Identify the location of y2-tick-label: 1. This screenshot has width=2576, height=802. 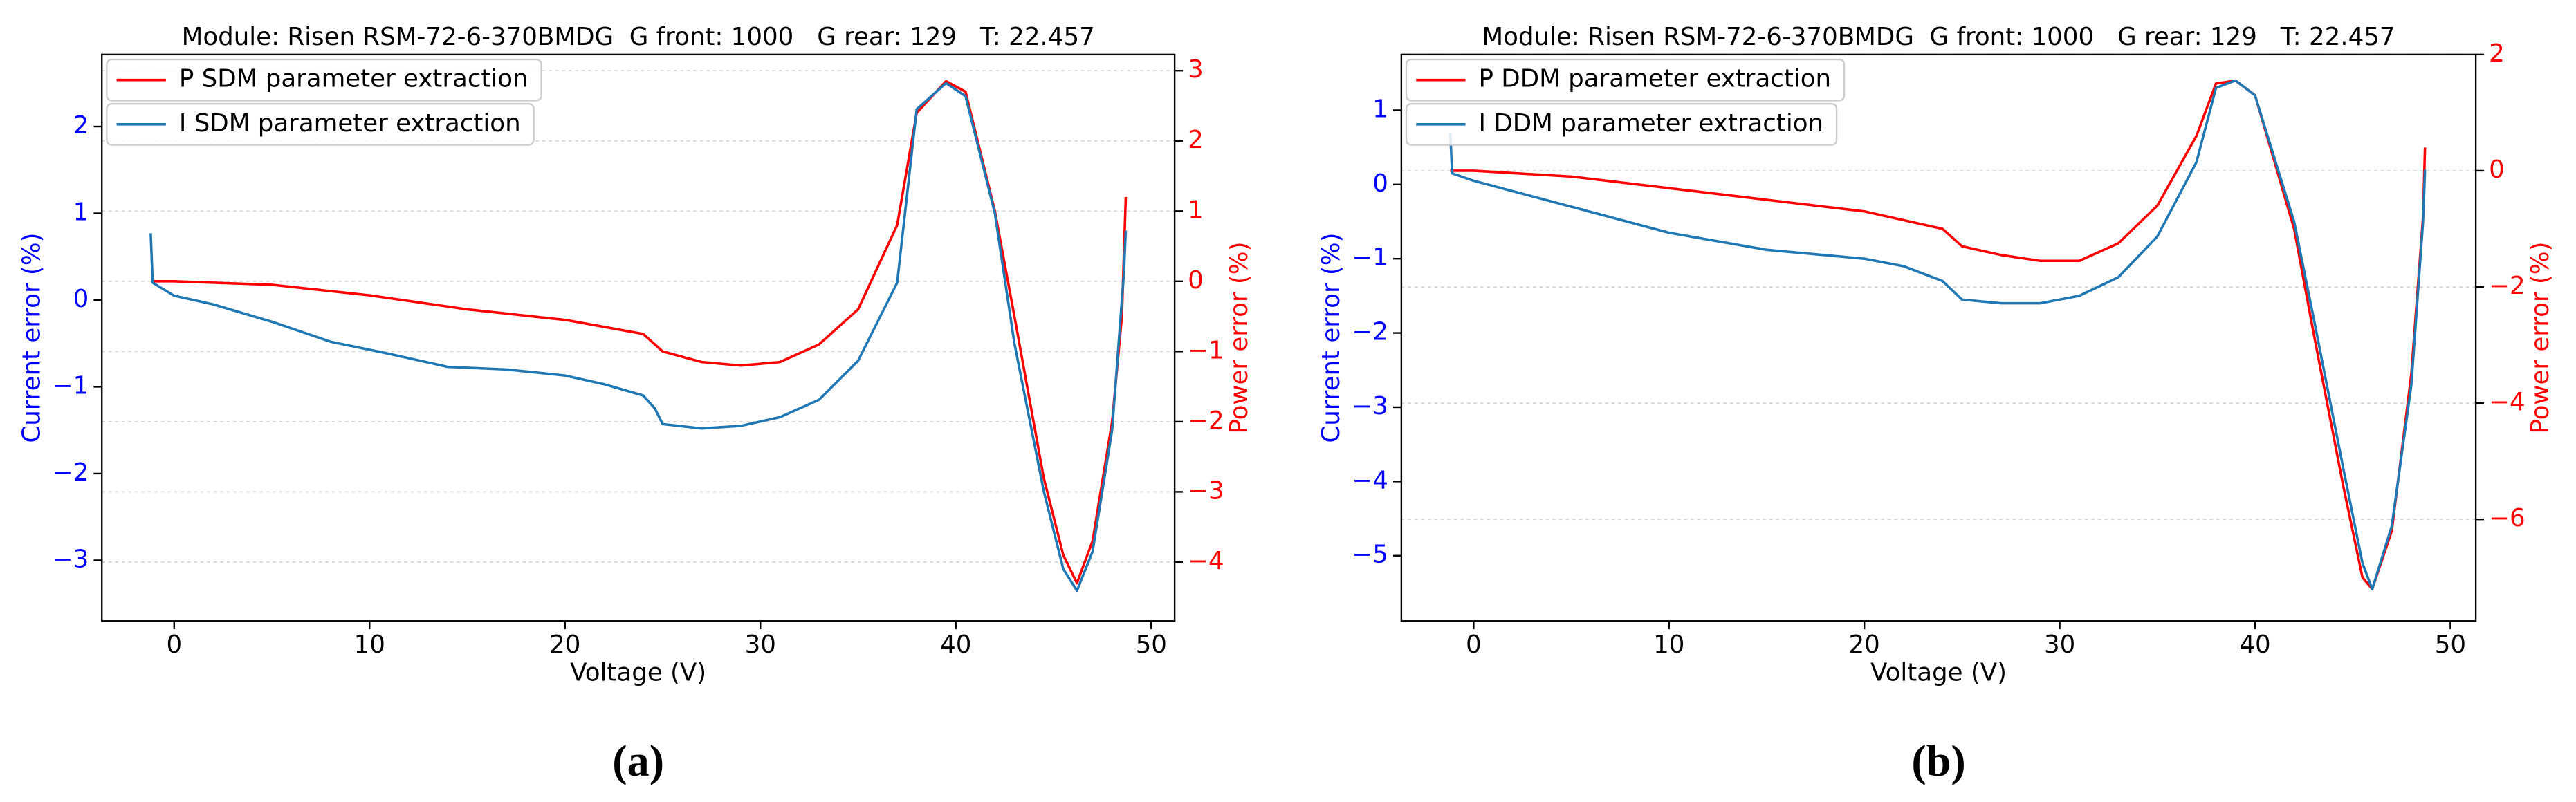
(1196, 210).